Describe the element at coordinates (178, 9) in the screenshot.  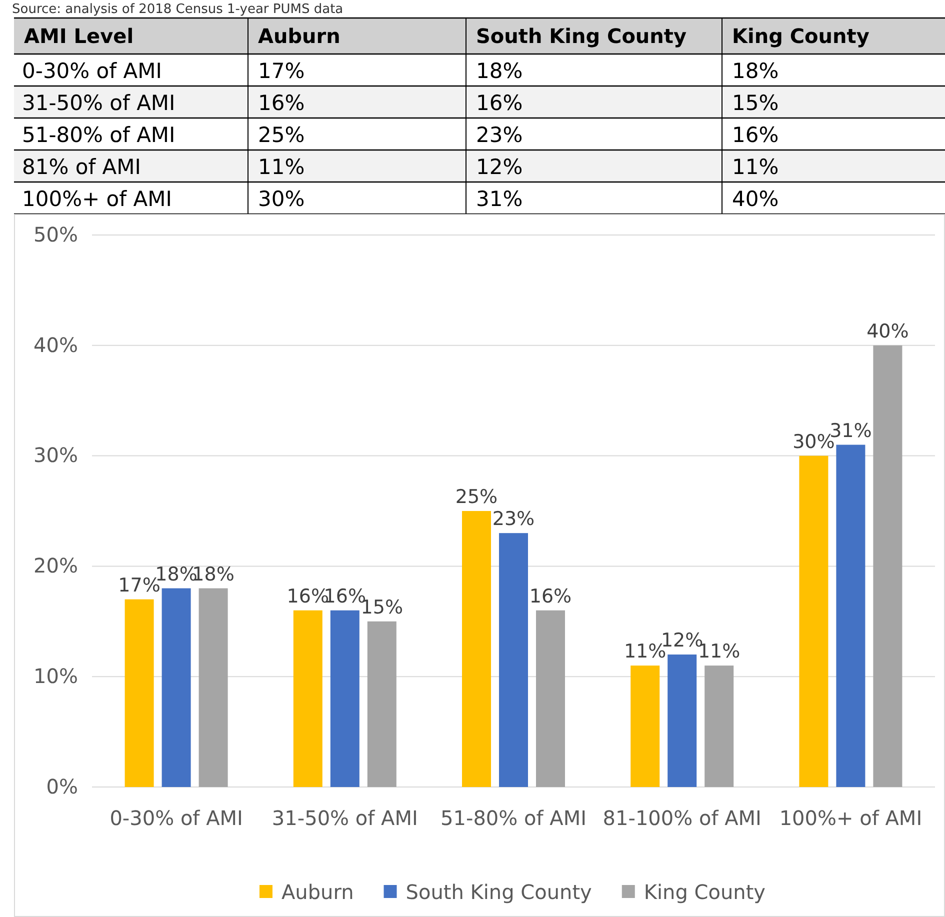
I see `source-note: Source: analysis of 2018 Census 1-year PUMS data` at that location.